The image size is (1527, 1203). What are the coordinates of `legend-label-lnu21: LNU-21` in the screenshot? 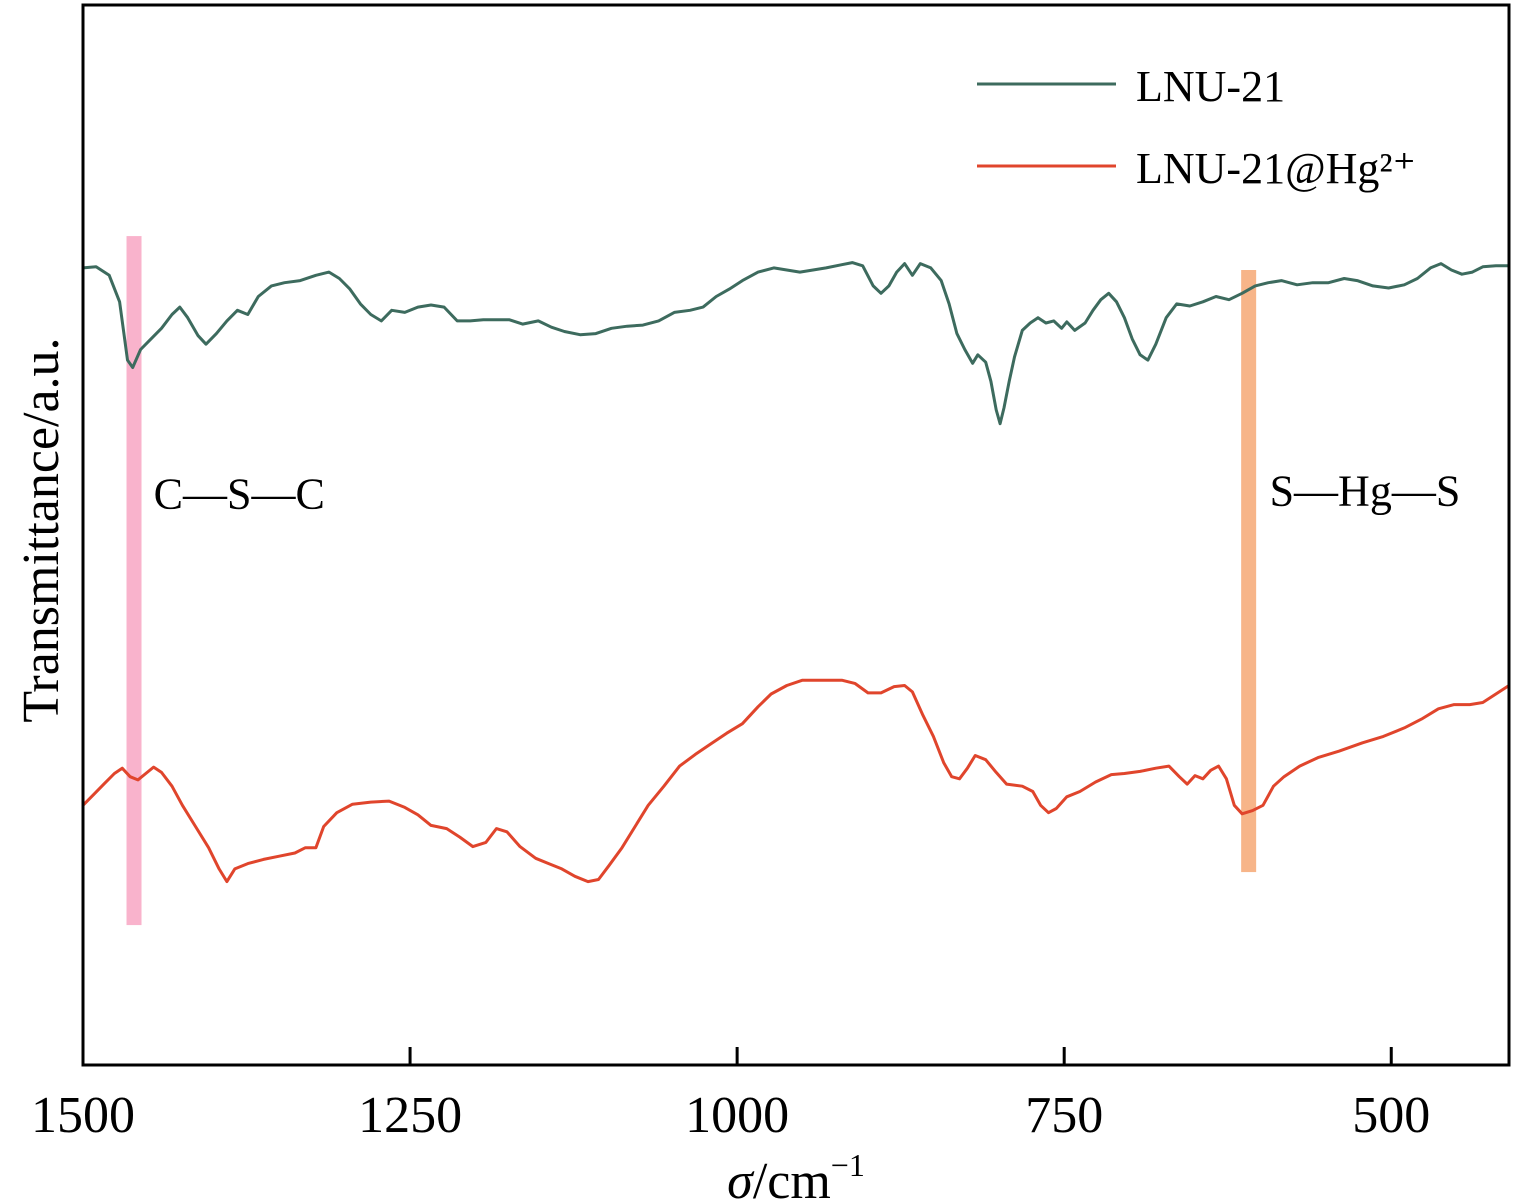 It's located at (1210, 86).